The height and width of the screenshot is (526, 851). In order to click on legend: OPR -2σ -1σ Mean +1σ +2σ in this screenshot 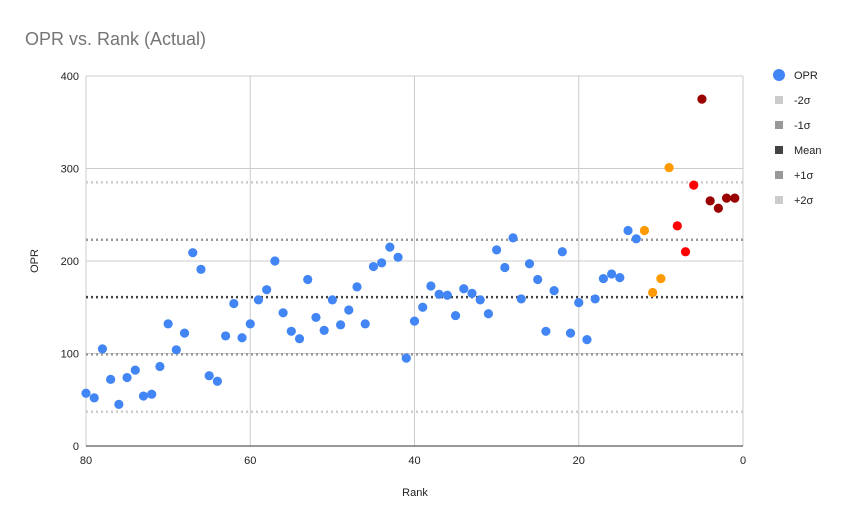, I will do `click(797, 138)`.